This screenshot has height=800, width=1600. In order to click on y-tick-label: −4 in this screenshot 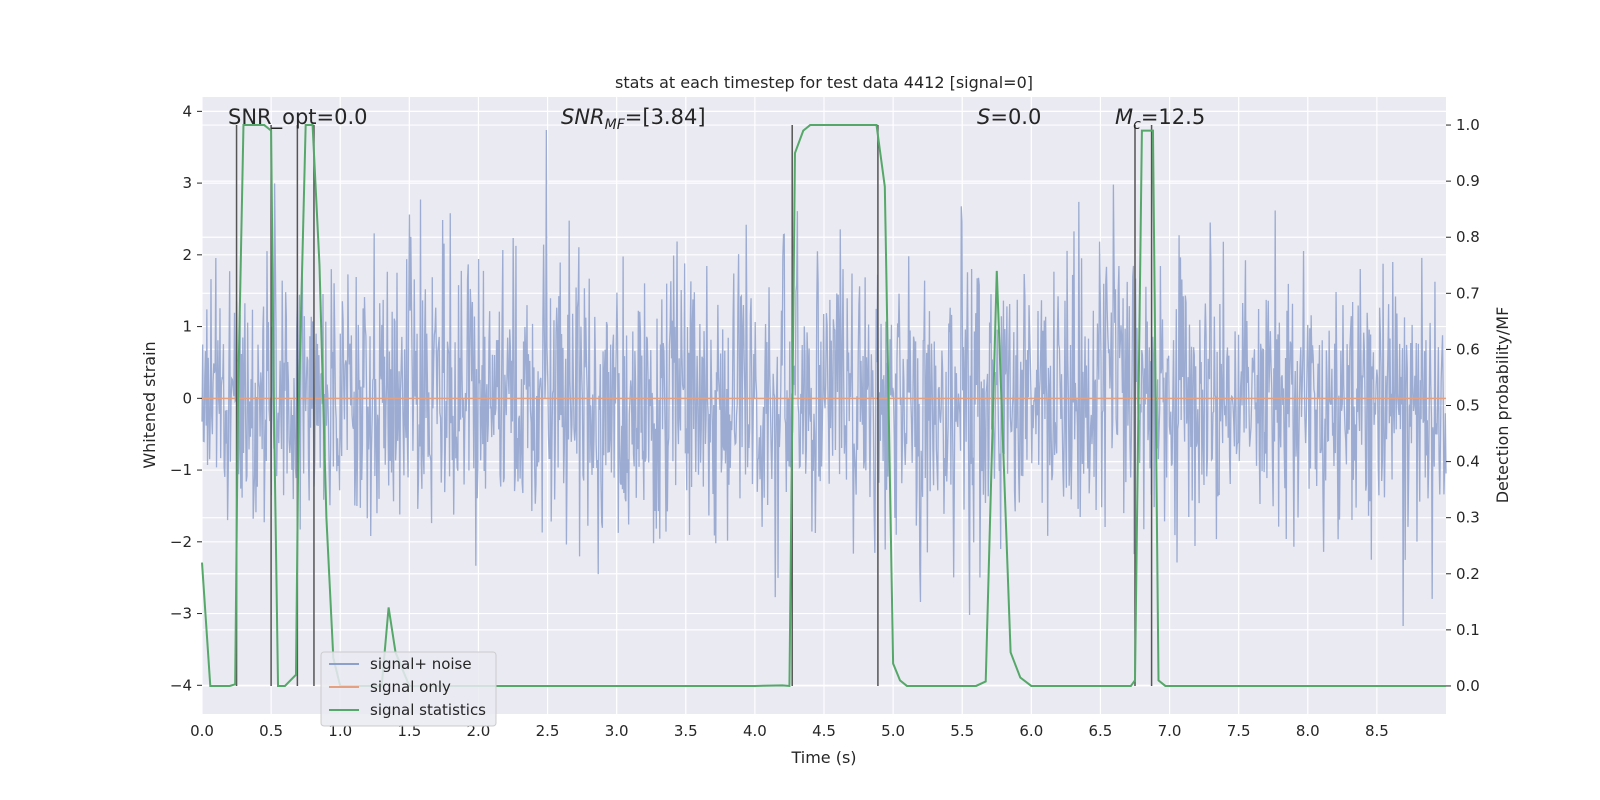, I will do `click(181, 685)`.